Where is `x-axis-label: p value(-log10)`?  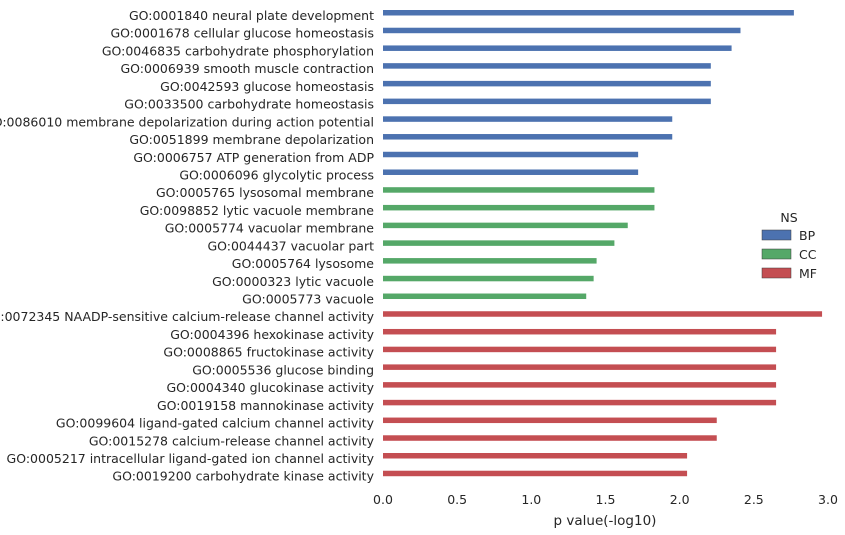
x-axis-label: p value(-log10) is located at coordinates (605, 521).